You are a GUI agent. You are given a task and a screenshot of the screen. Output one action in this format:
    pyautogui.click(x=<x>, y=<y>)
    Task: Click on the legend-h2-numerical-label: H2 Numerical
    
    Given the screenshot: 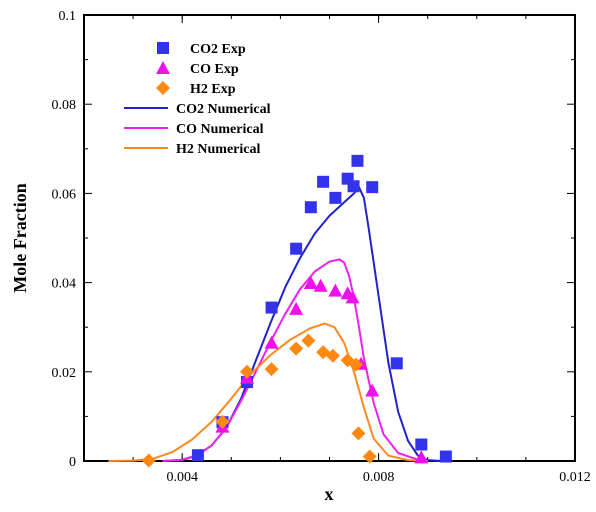 What is the action you would take?
    pyautogui.click(x=218, y=149)
    